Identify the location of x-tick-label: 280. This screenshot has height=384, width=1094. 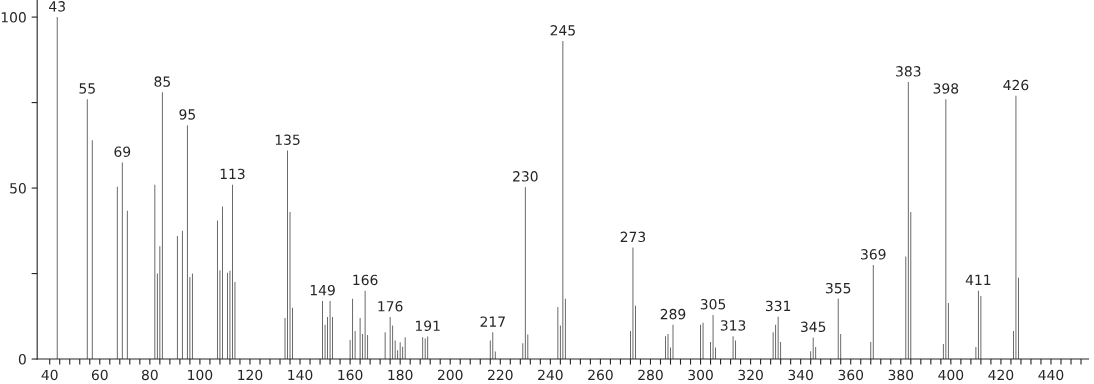
(650, 375).